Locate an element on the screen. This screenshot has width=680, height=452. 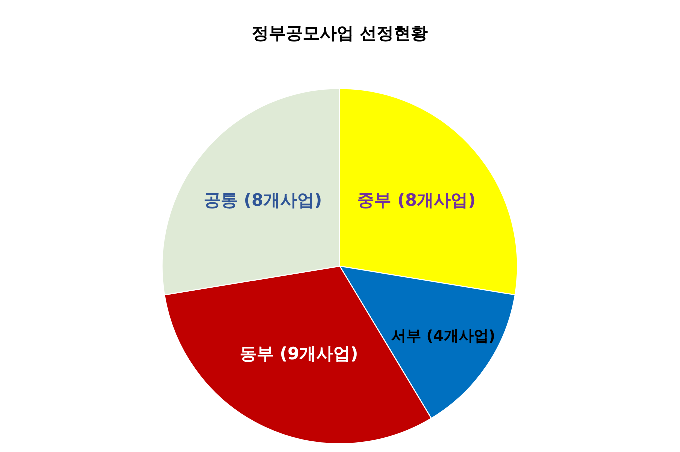
chart-title: 정부공모사업 선정현황 is located at coordinates (340, 34).